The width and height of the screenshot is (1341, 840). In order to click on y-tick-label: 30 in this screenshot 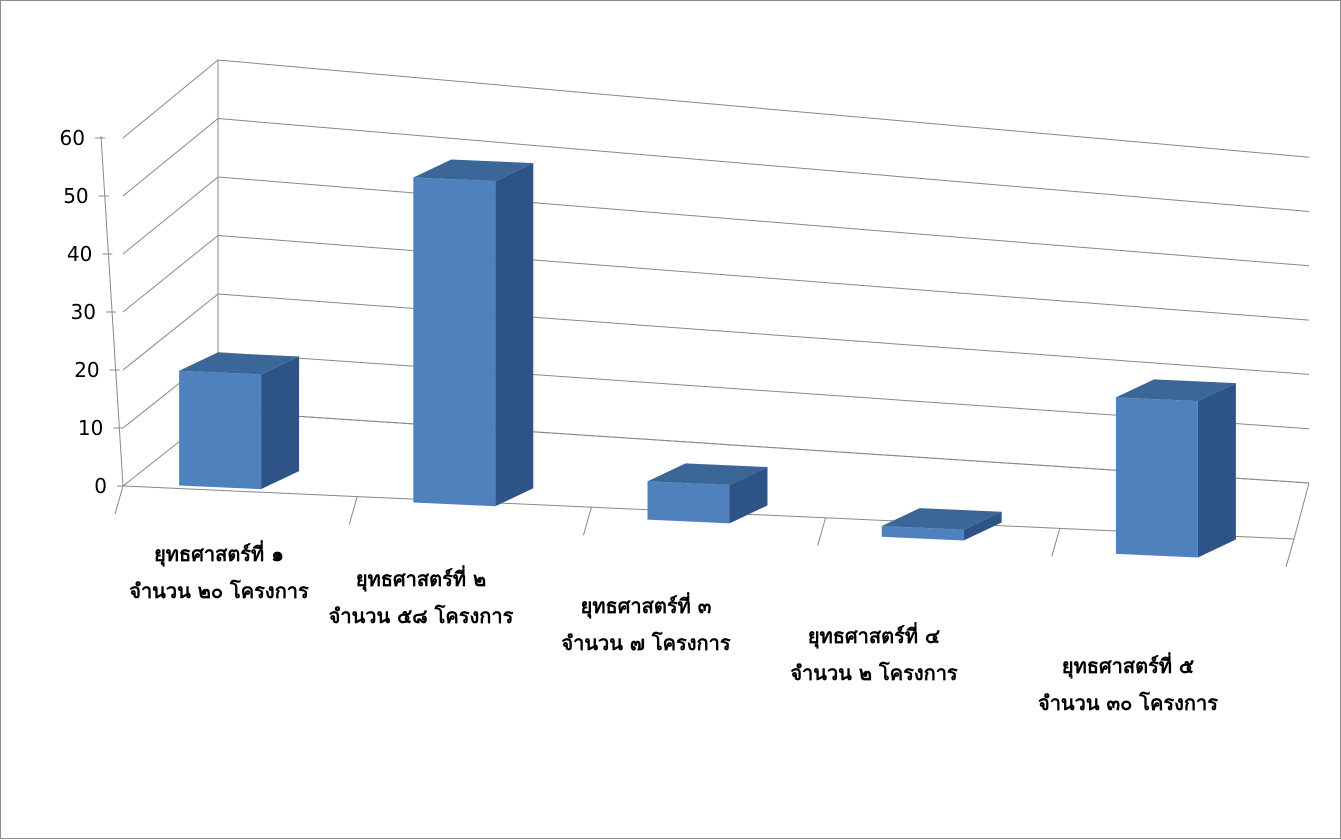, I will do `click(83, 312)`.